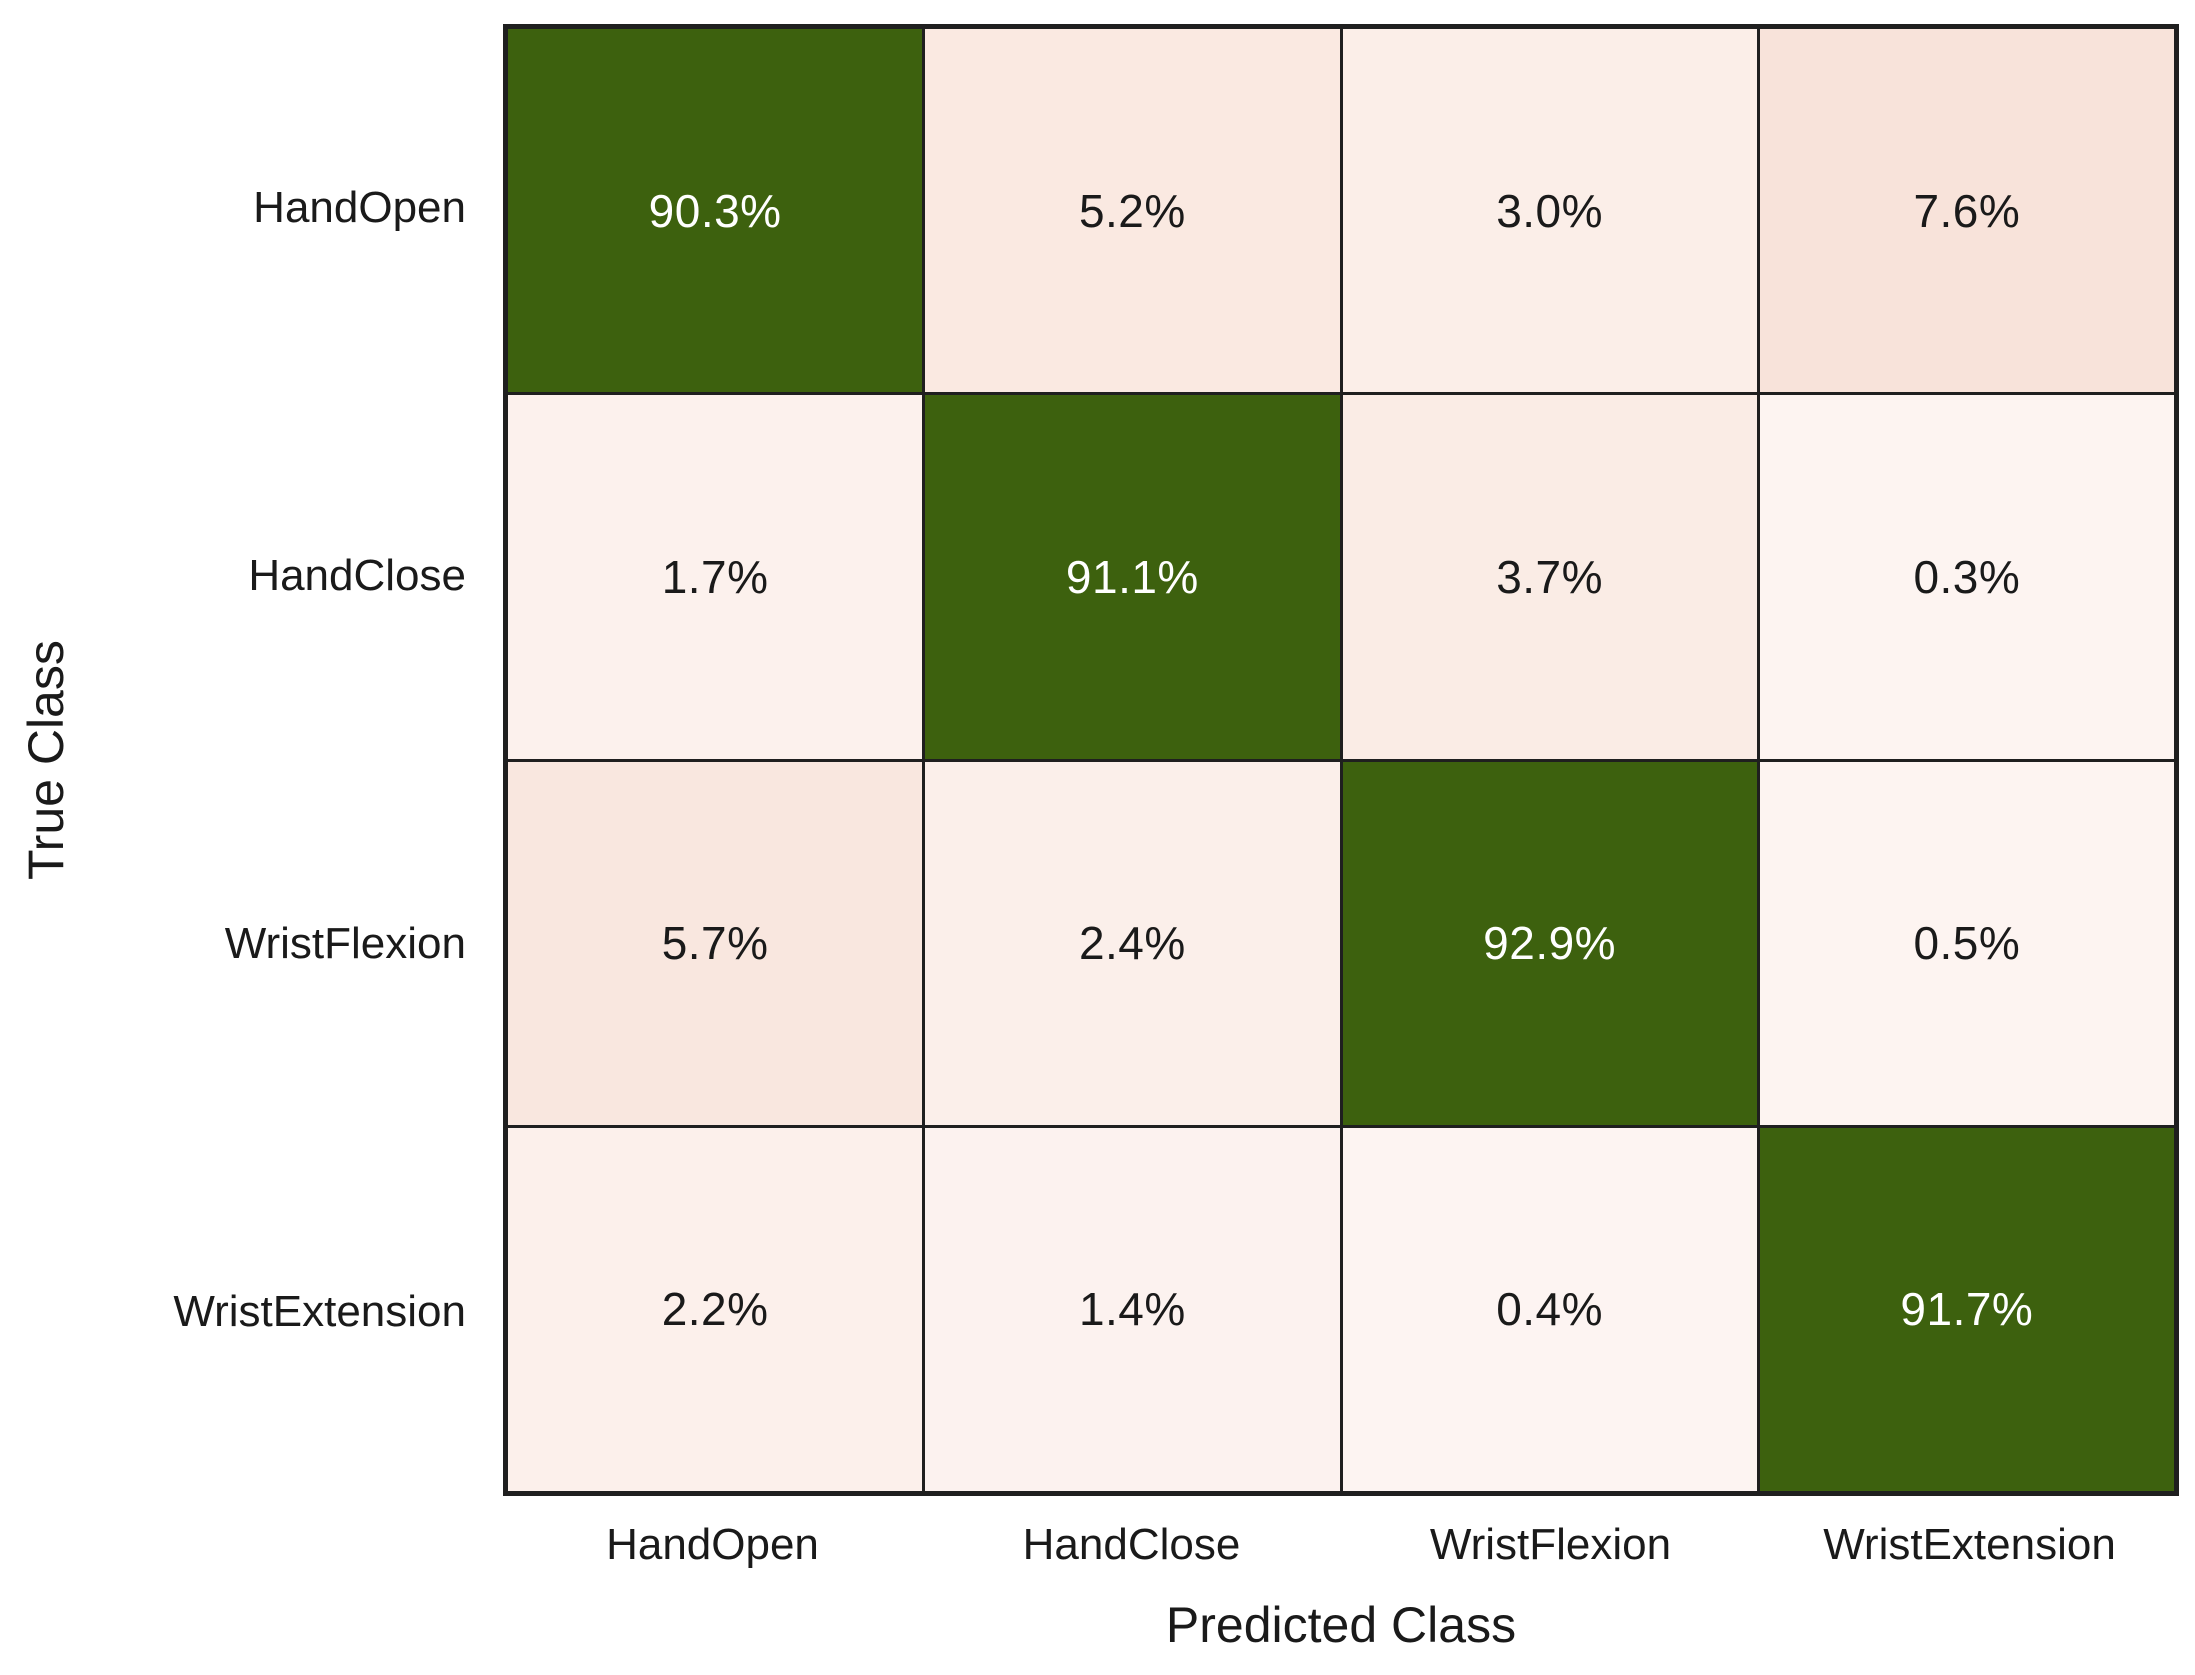  I want to click on x-tick-handclose: HandClose, so click(1131, 1544).